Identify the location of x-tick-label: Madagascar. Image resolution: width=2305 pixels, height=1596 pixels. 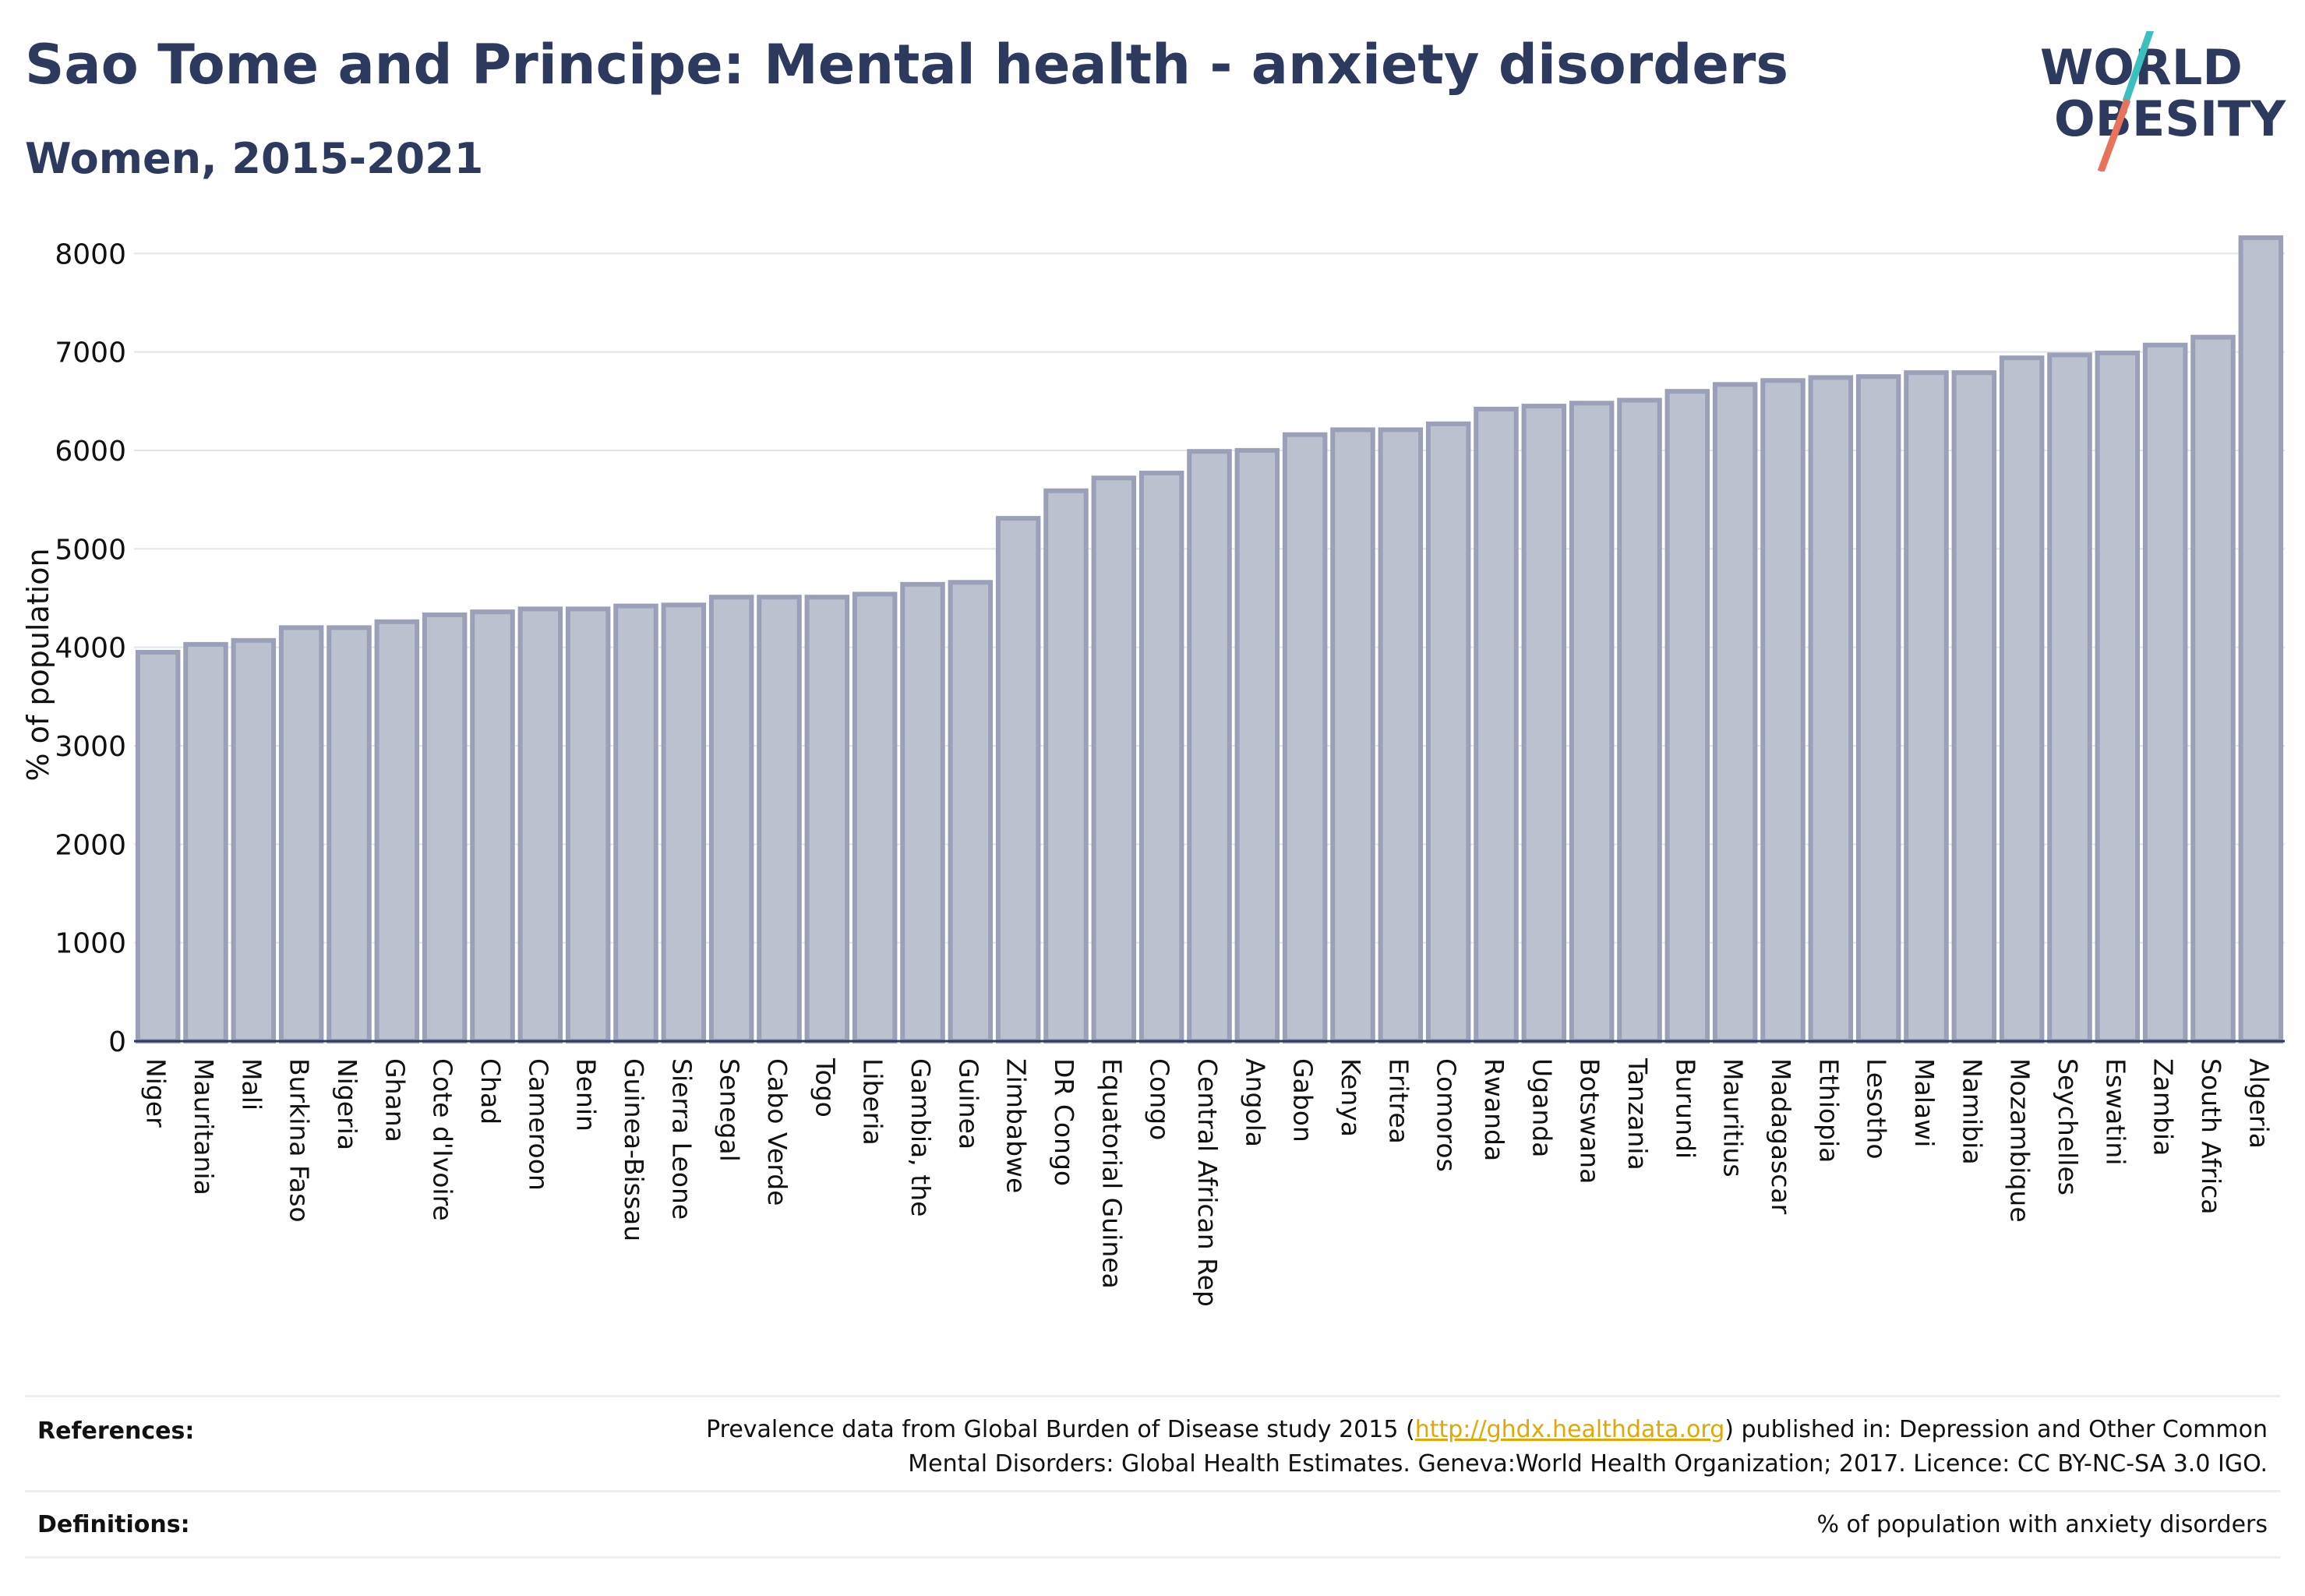
(1781, 1136).